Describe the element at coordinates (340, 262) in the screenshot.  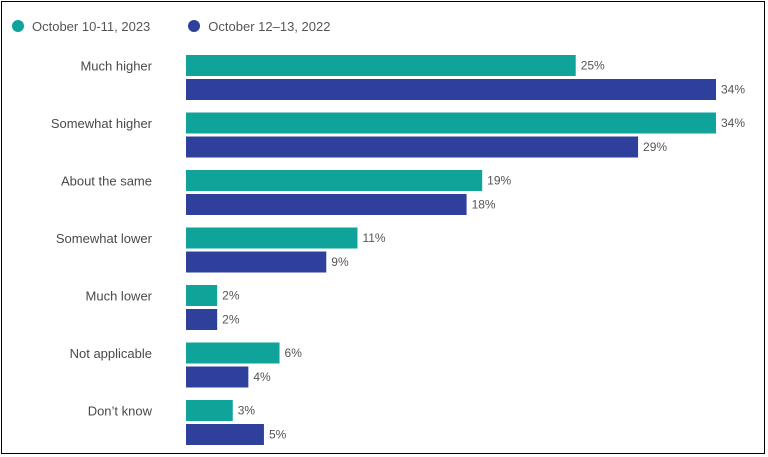
I see `value-label-2022-somewhat-lower: 9%` at that location.